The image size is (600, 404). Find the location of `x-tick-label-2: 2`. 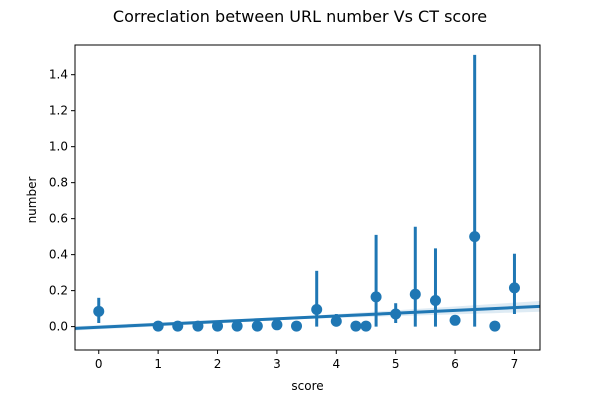

x-tick-label-2: 2 is located at coordinates (218, 364).